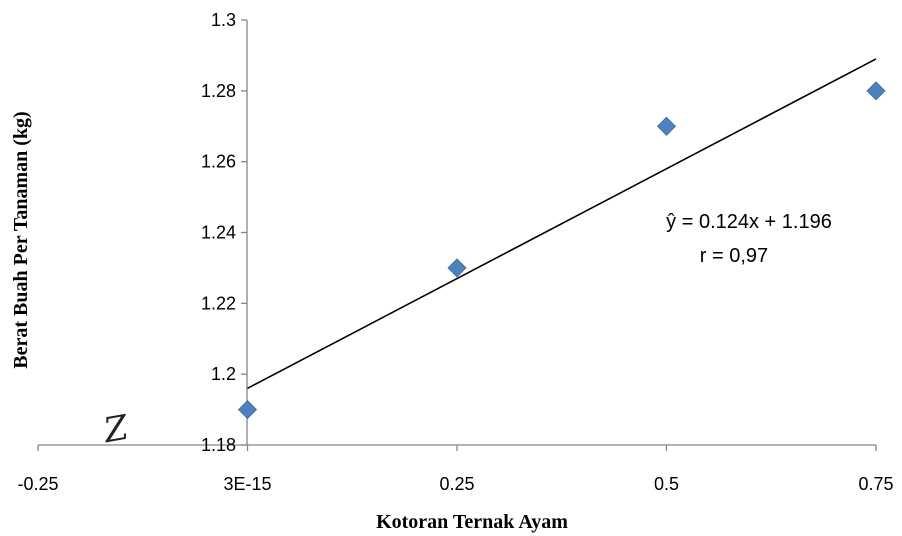 The height and width of the screenshot is (536, 902). What do you see at coordinates (218, 233) in the screenshot?
I see `y-tick-label: 1.24` at bounding box center [218, 233].